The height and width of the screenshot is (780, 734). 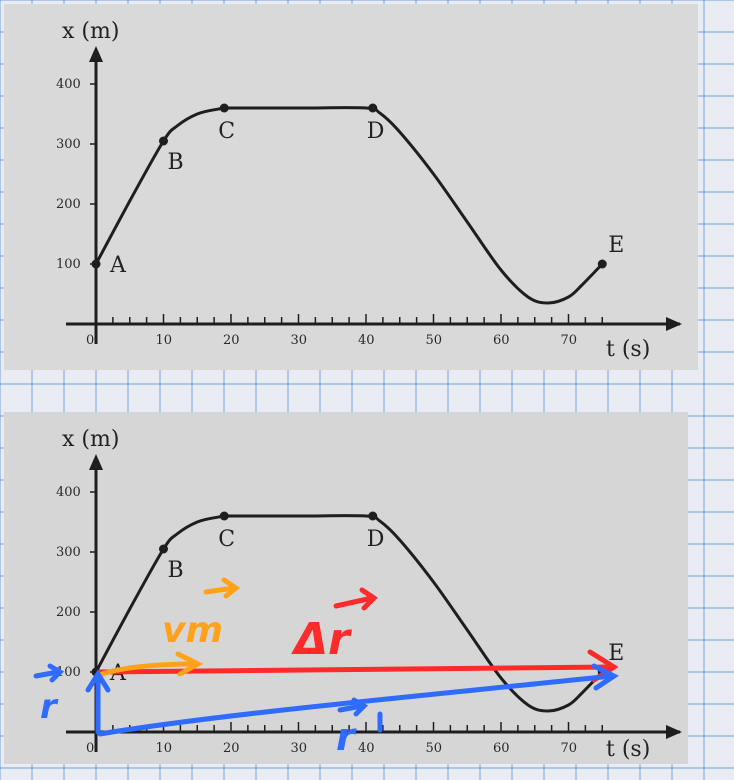 I want to click on position-vector-annotations: r r, so click(x=326, y=711).